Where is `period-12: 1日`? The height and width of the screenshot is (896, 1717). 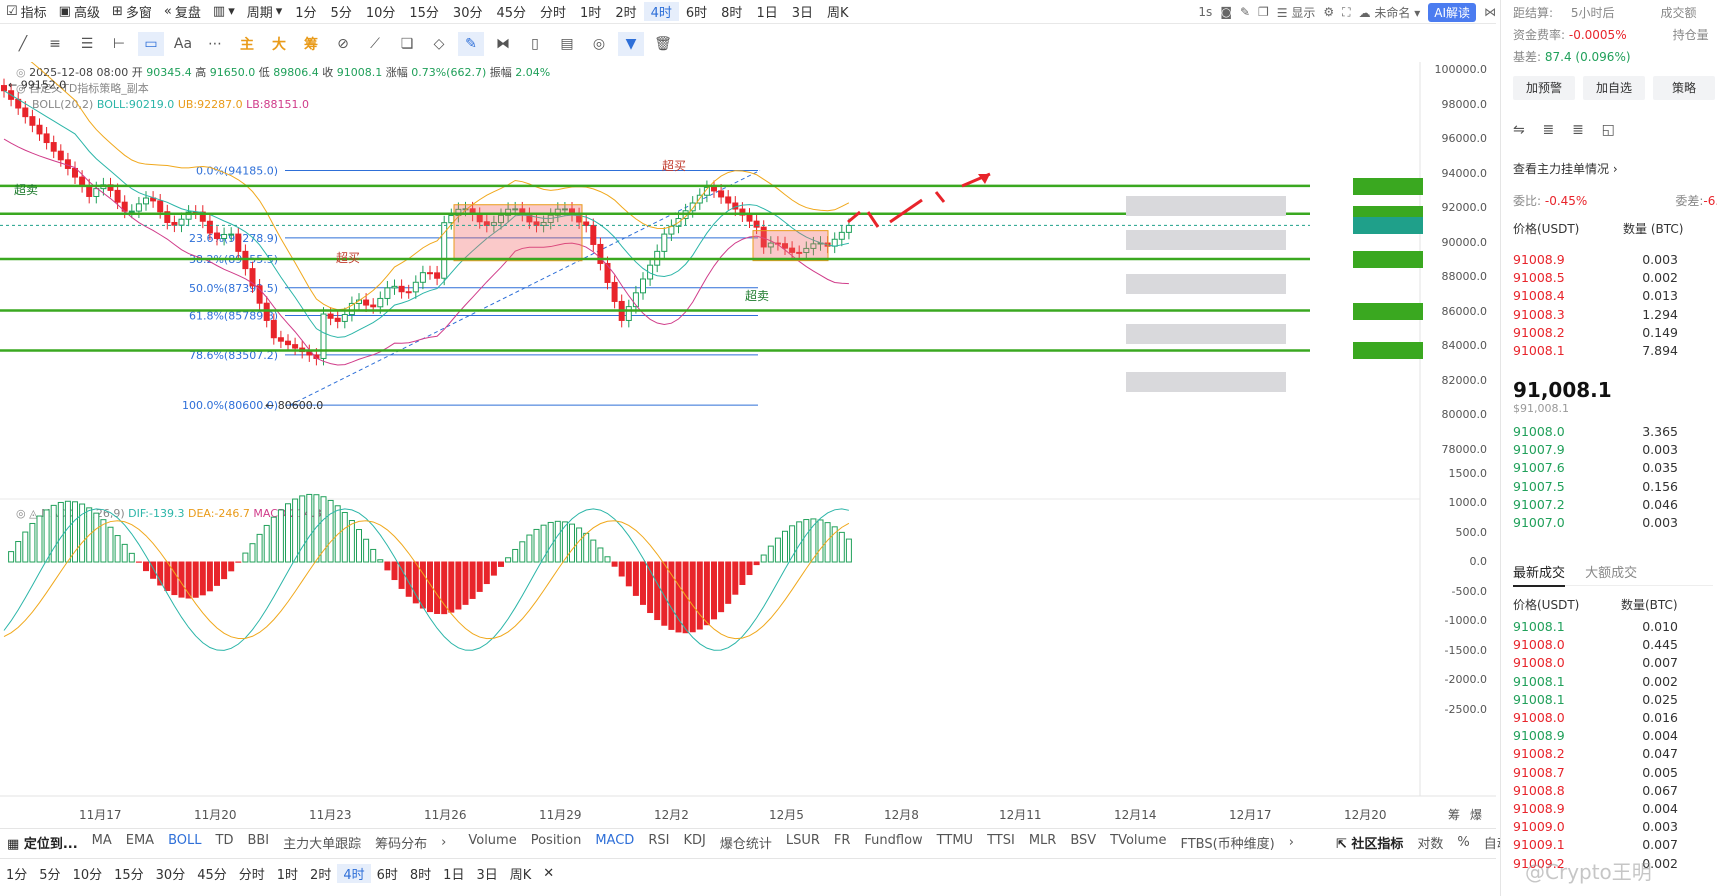 period-12: 1日 is located at coordinates (767, 13).